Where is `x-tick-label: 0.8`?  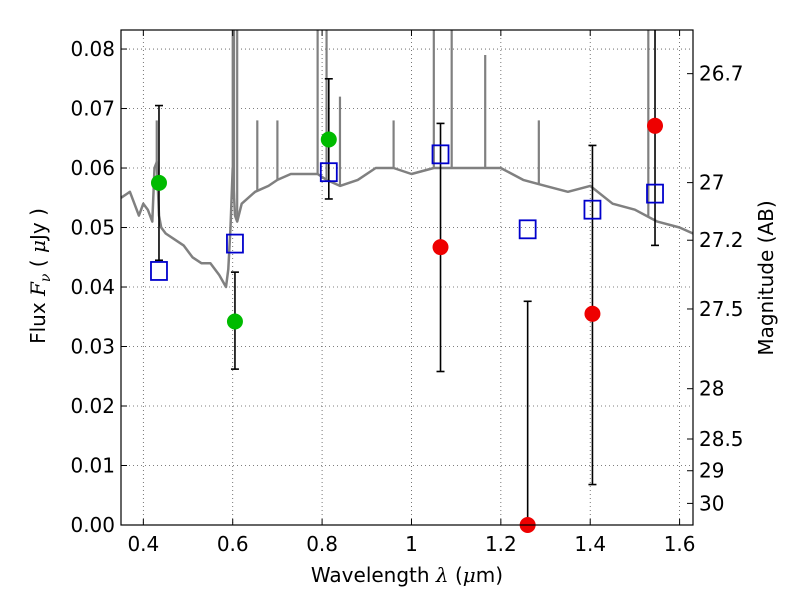
x-tick-label: 0.8 is located at coordinates (322, 544).